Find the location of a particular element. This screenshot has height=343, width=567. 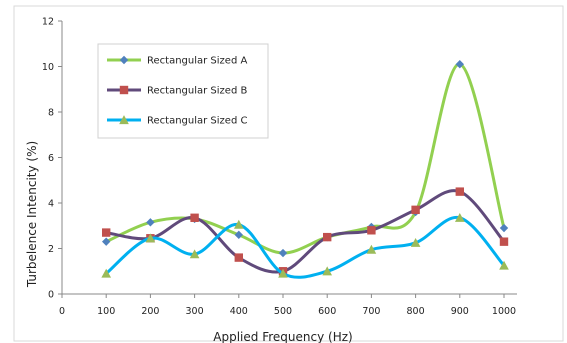

legend-marker-rectangular-sized-c is located at coordinates (124, 120).